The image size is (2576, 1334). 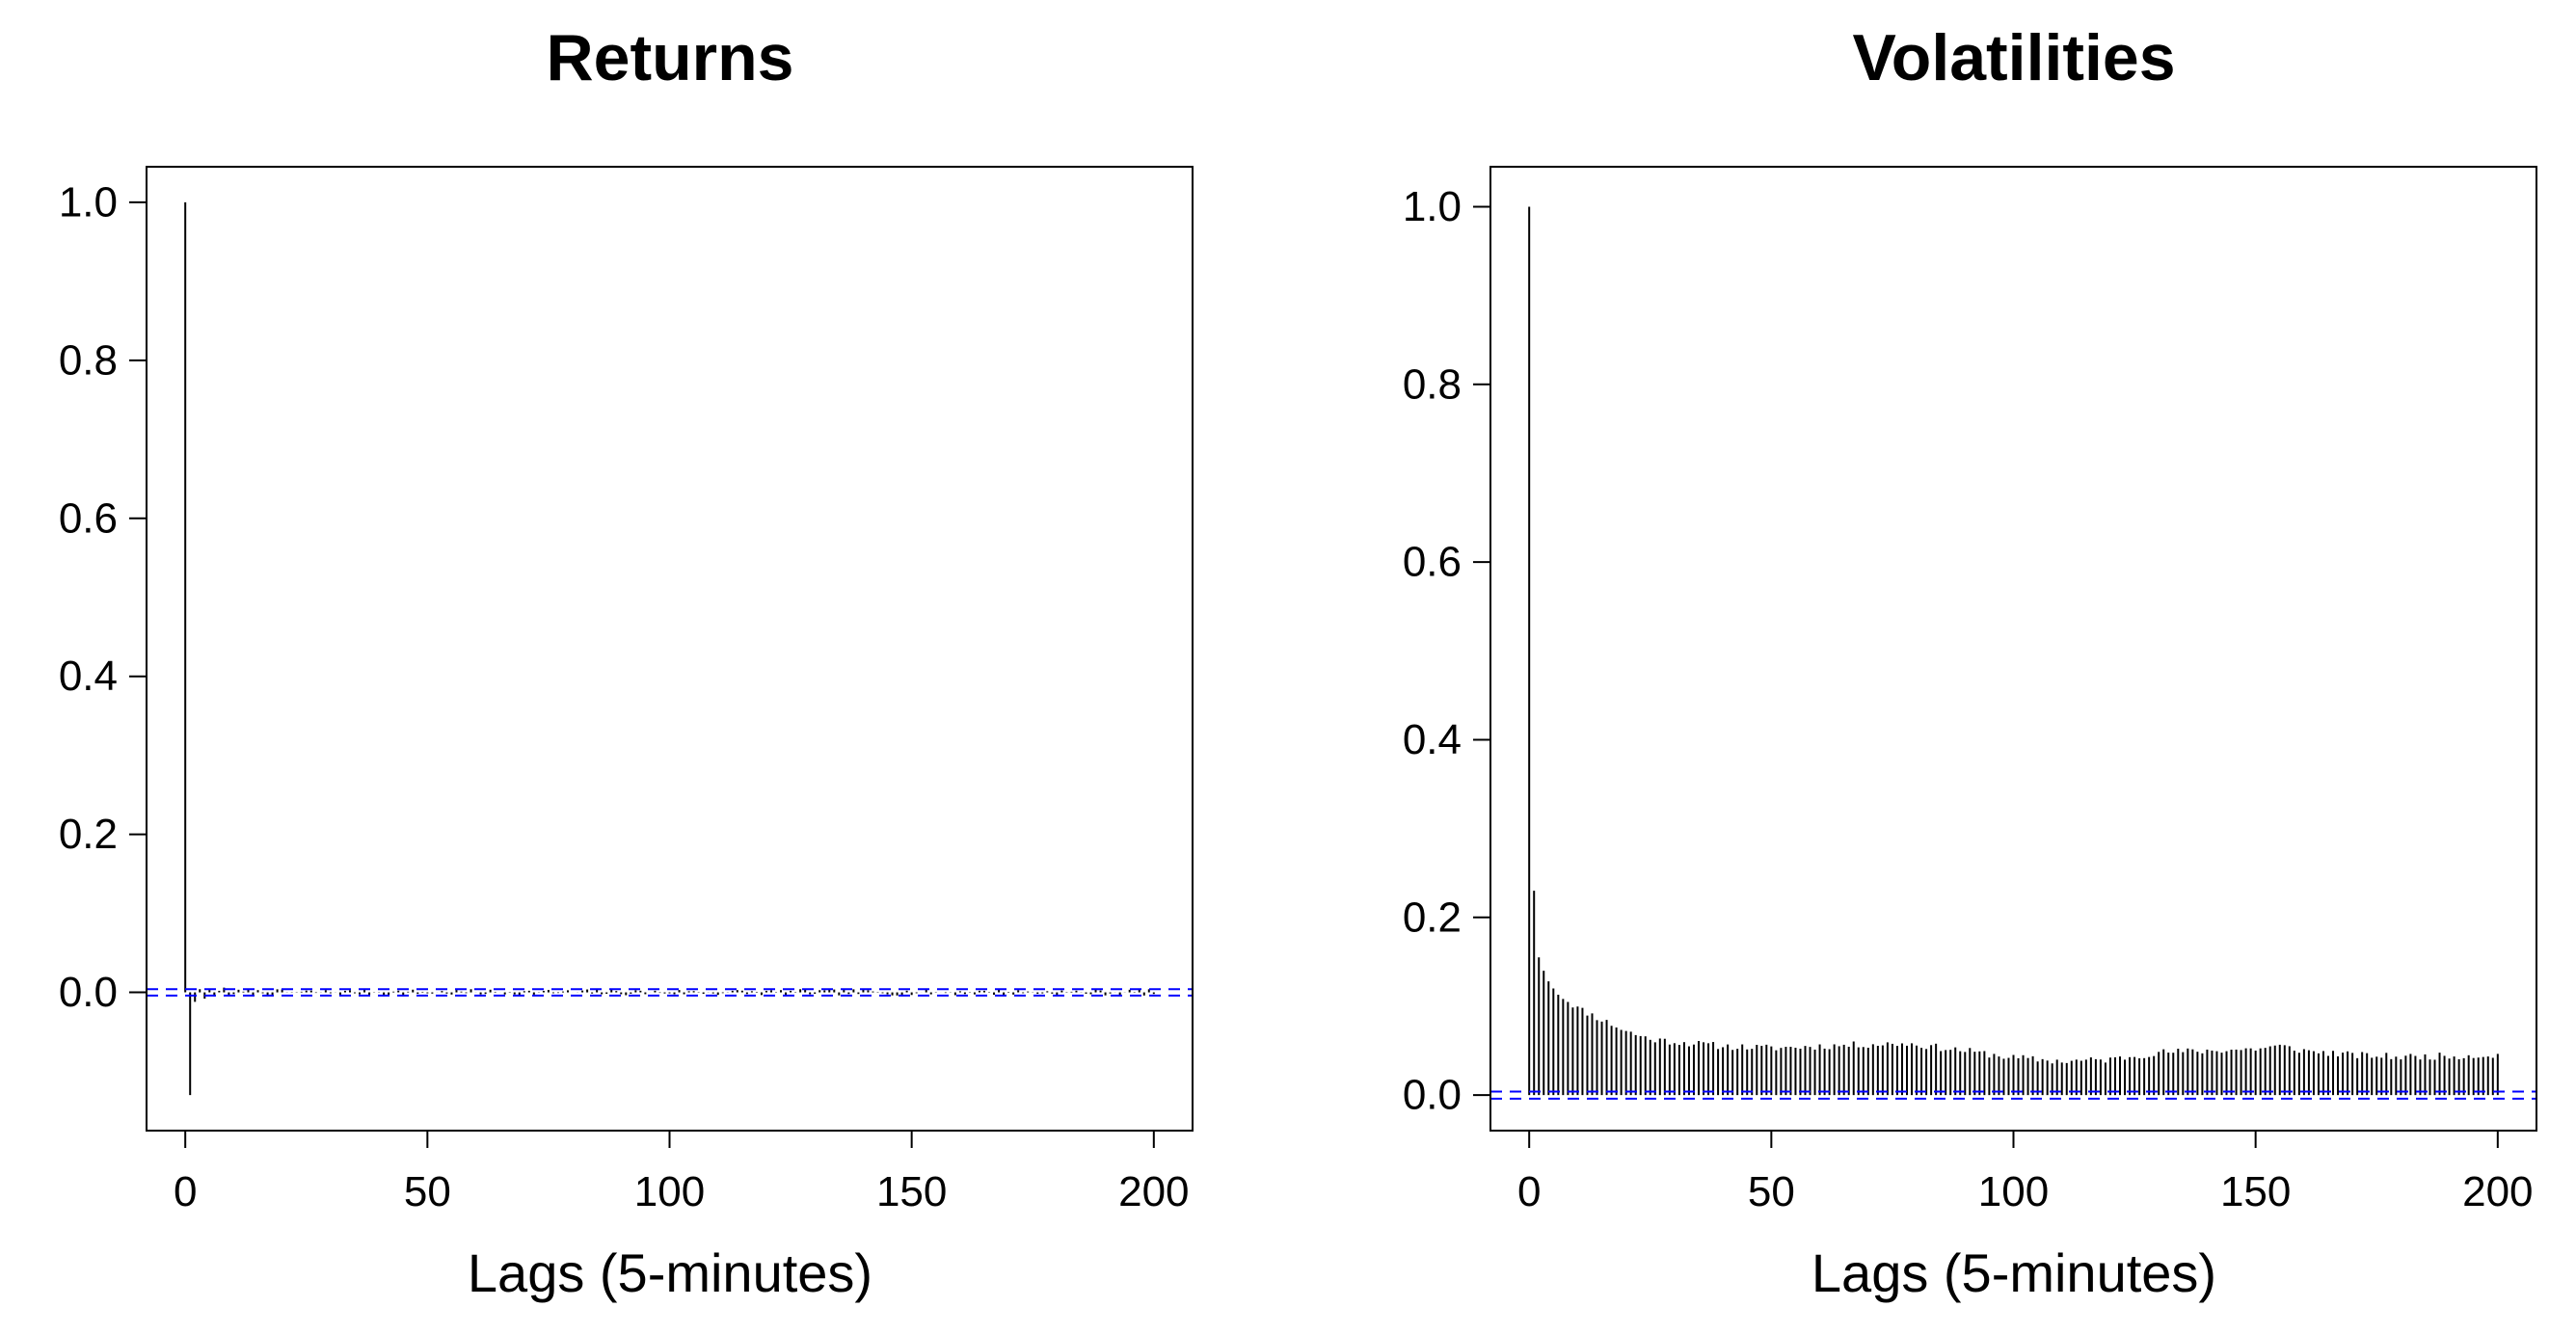 What do you see at coordinates (912, 1191) in the screenshot?
I see `returns-x-tick-label: 150` at bounding box center [912, 1191].